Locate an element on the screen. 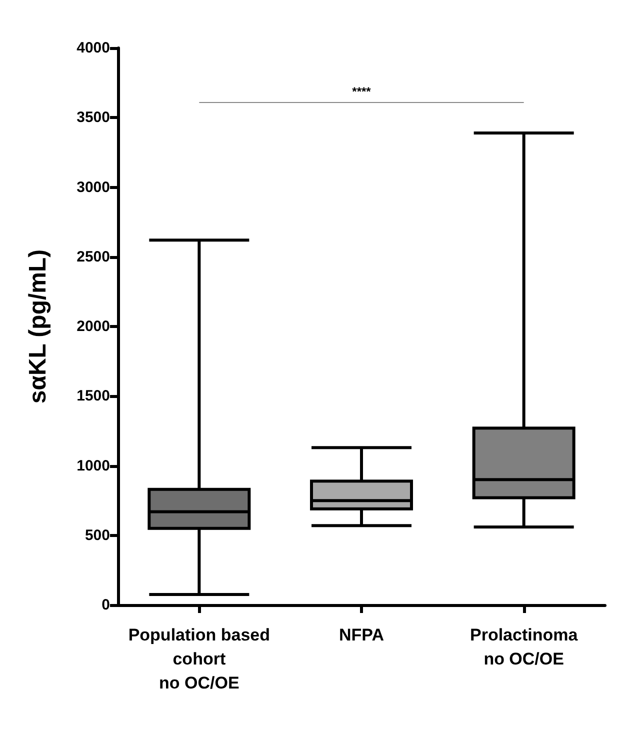 The width and height of the screenshot is (643, 743). y-tick-label: 2000 is located at coordinates (93, 326).